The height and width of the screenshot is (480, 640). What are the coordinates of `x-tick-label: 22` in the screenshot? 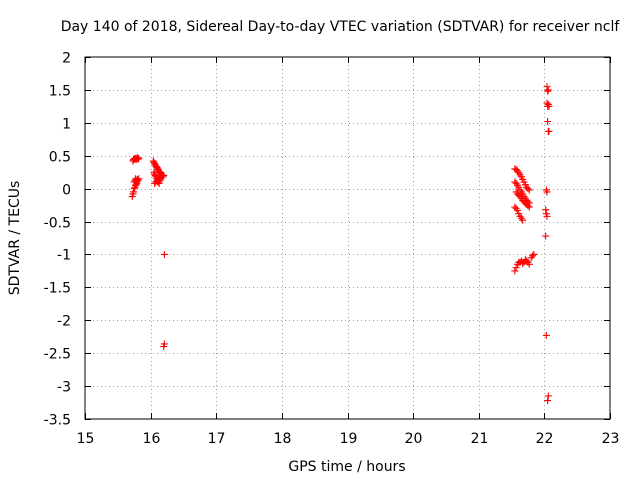 It's located at (545, 439).